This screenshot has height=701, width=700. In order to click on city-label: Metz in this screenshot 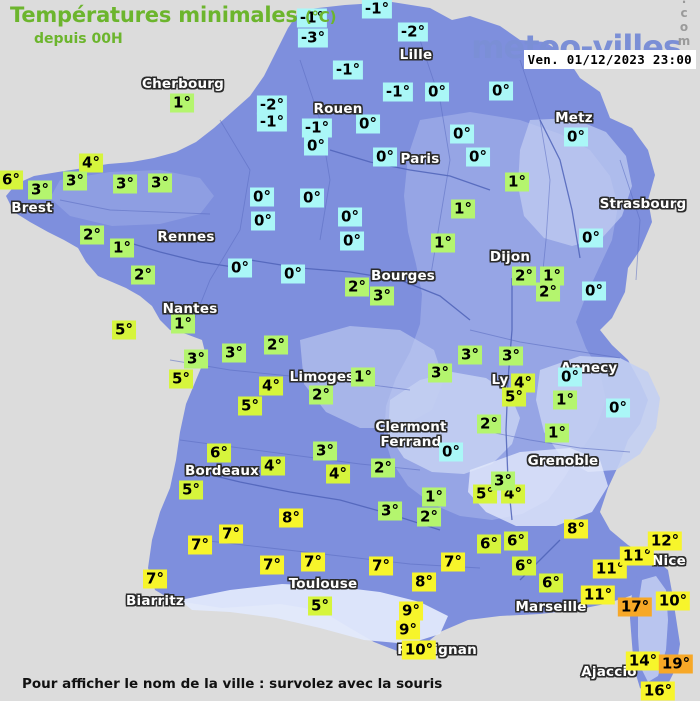, I will do `click(574, 118)`.